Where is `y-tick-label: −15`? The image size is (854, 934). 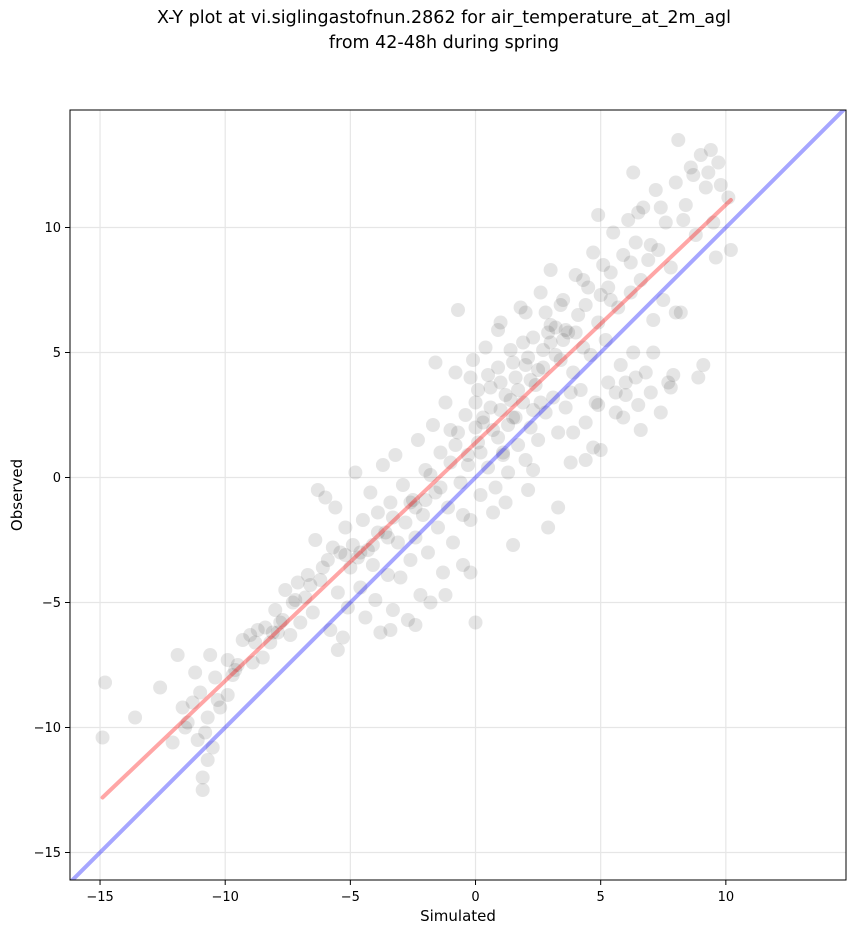 y-tick-label: −15 is located at coordinates (47, 853).